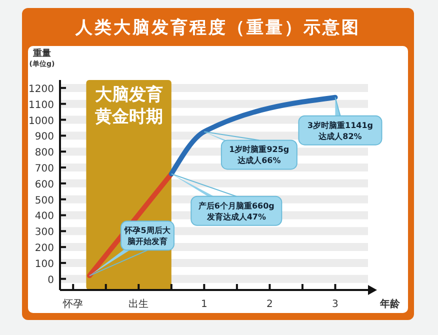  Describe the element at coordinates (218, 28) in the screenshot. I see `chart-title: 人类大脑发育程度（重量）示意图` at that location.